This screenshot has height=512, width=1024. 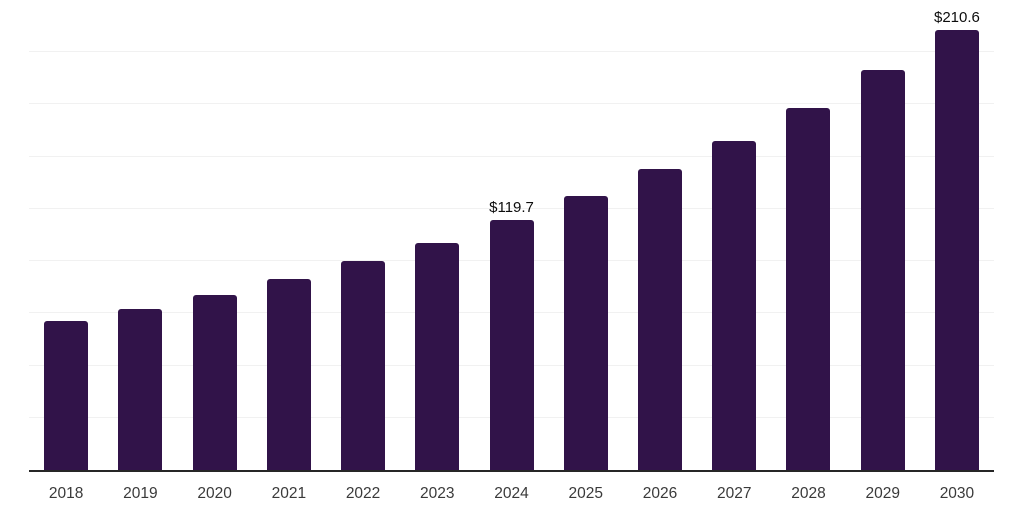 I want to click on bar-2024: $119.7, so click(x=511, y=335).